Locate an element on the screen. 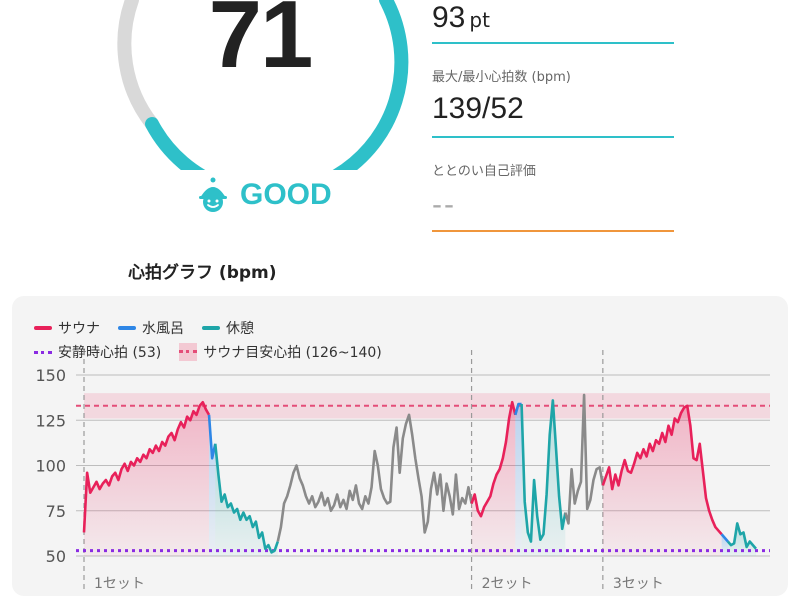 The height and width of the screenshot is (600, 800). heart-rate-underline is located at coordinates (553, 137).